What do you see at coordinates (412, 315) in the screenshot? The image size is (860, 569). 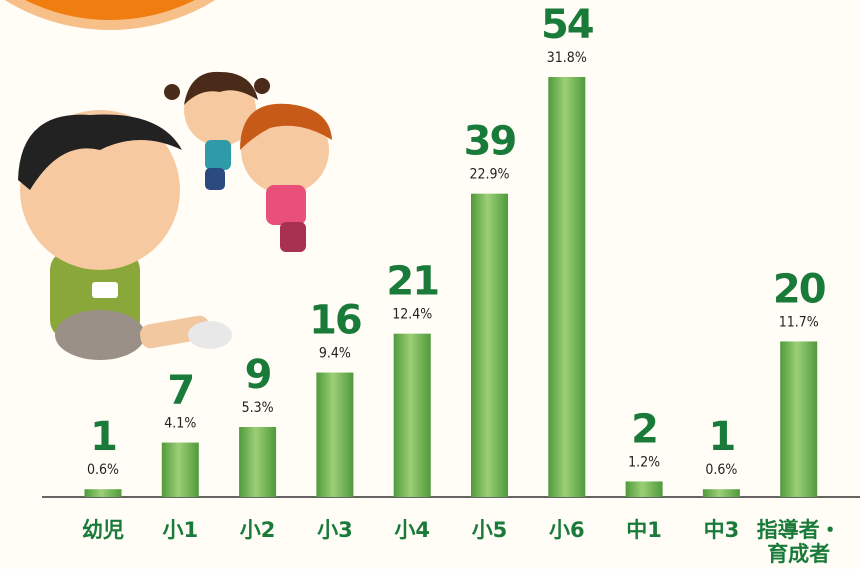 I see `percent-label: 12.4%` at bounding box center [412, 315].